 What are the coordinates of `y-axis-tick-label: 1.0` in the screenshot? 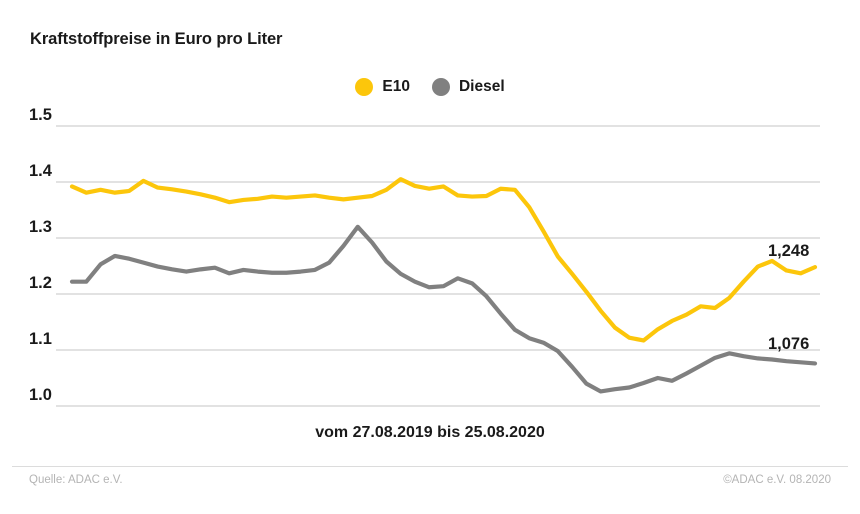 It's located at (40, 395).